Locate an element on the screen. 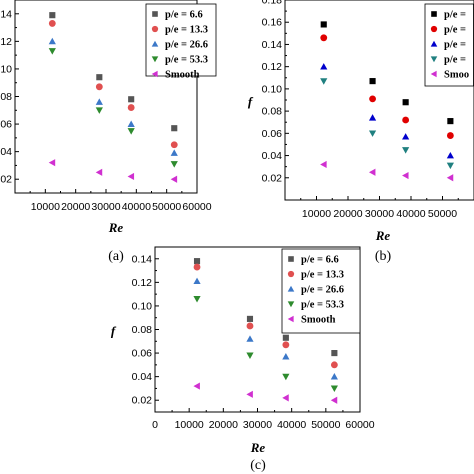 This screenshot has width=474, height=474. legend-entry: p/e = 6.6 is located at coordinates (184, 15).